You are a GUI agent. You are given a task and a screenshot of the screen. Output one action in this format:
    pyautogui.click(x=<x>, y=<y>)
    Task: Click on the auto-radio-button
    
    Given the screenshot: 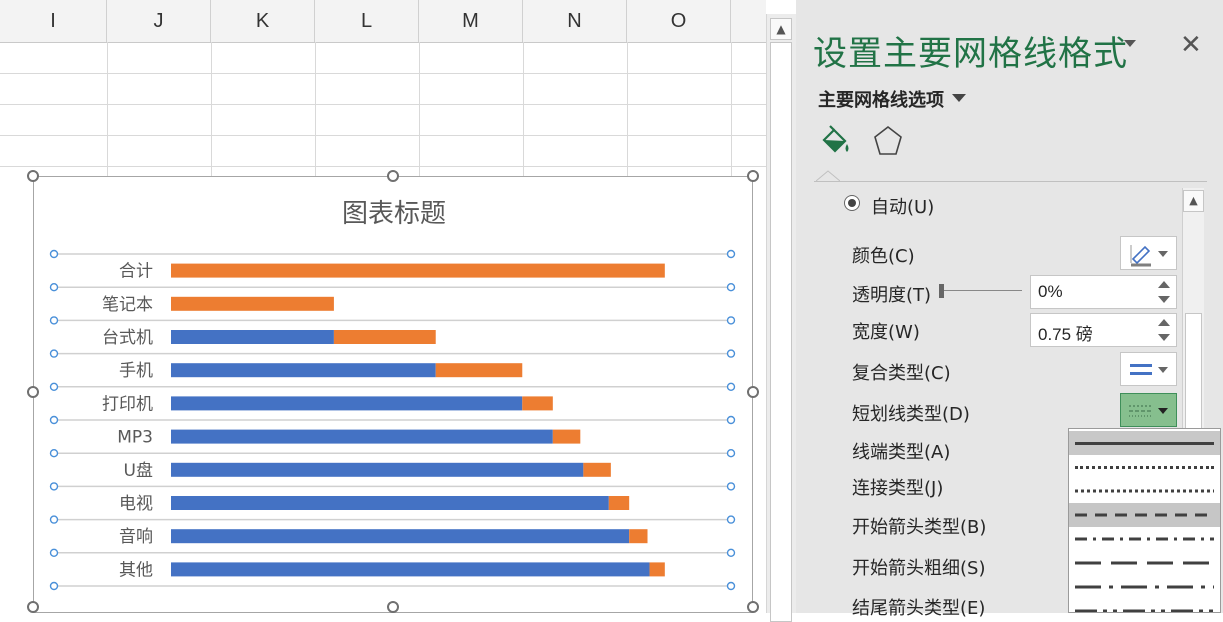 What is the action you would take?
    pyautogui.click(x=852, y=203)
    